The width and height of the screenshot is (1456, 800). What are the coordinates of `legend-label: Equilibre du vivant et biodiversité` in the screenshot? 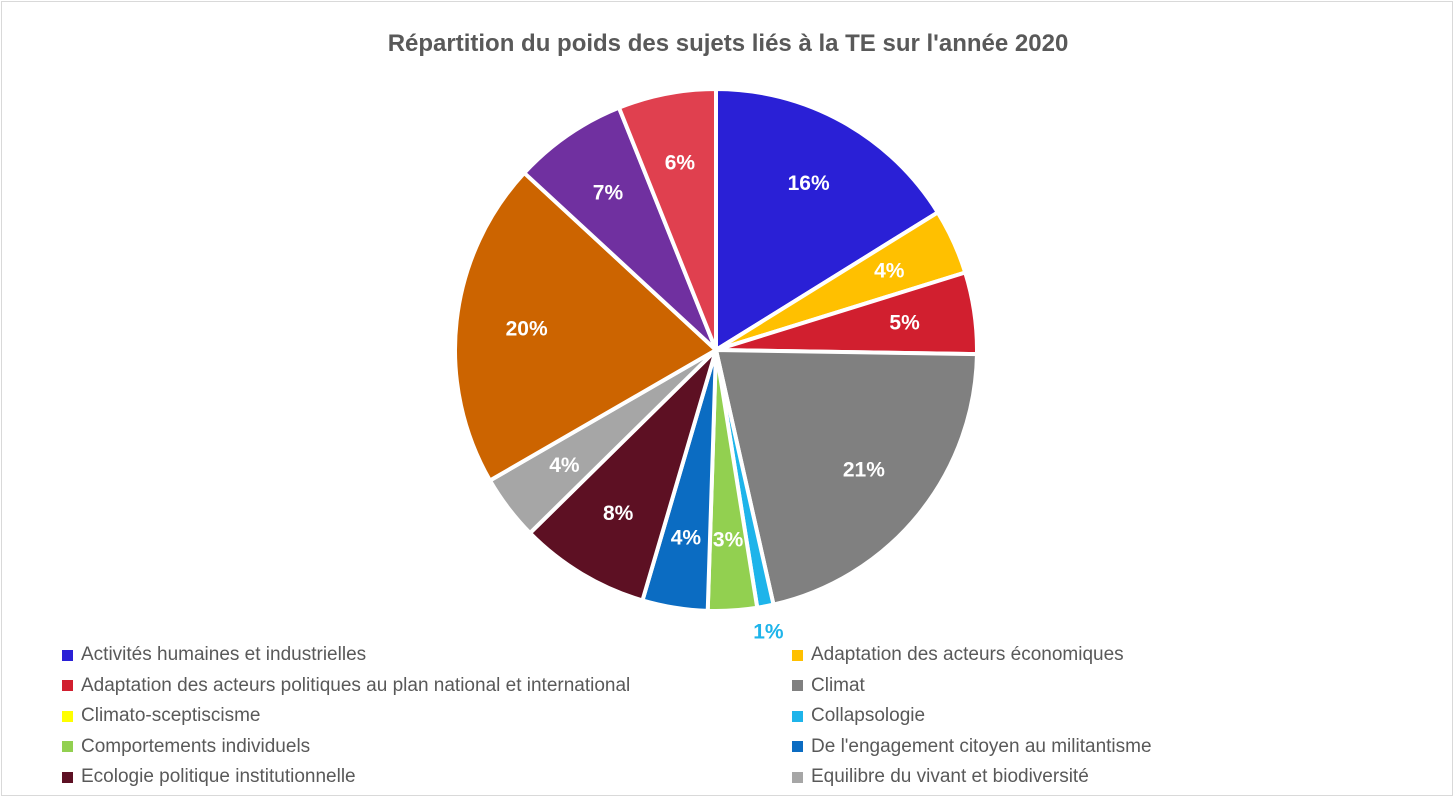 It's located at (950, 777).